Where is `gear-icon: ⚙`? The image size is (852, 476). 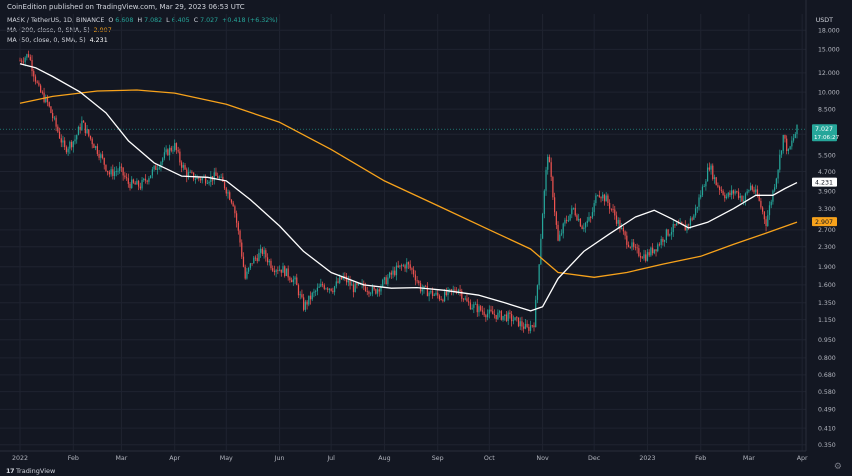 gear-icon: ⚙ is located at coordinates (837, 467).